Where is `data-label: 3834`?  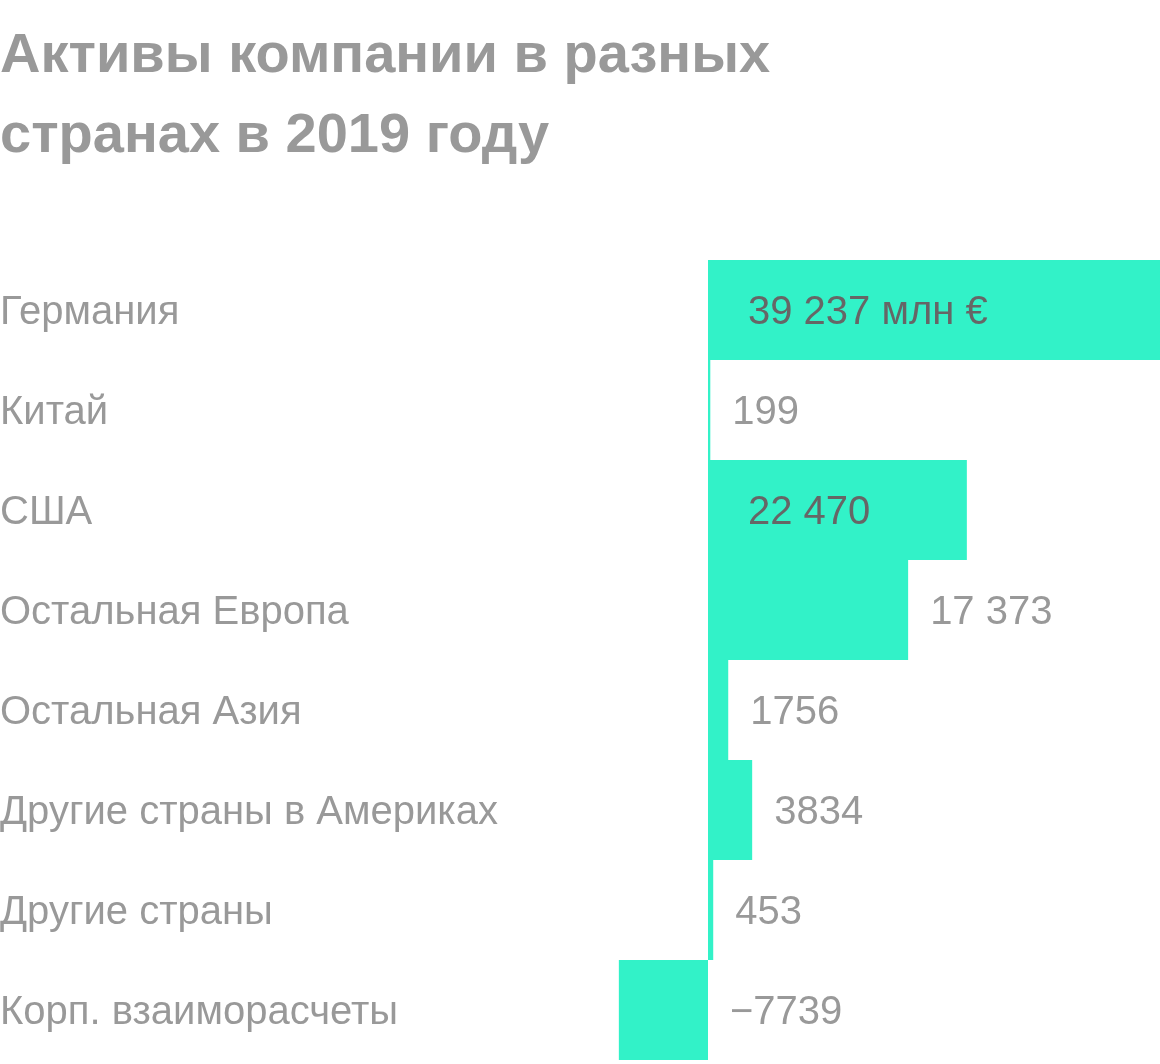
data-label: 3834 is located at coordinates (819, 810).